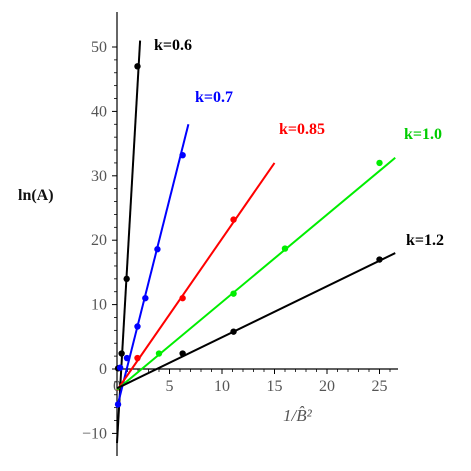 This screenshot has width=471, height=471. I want to click on series-label-k-0-85: k=0.85, so click(302, 129).